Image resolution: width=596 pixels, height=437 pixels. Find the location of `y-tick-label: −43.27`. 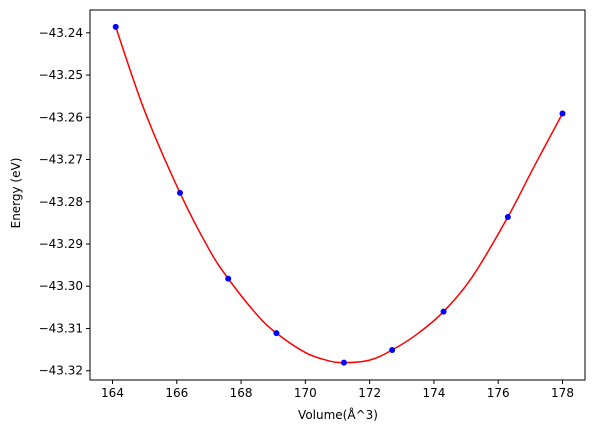

y-tick-label: −43.27 is located at coordinates (61, 160).